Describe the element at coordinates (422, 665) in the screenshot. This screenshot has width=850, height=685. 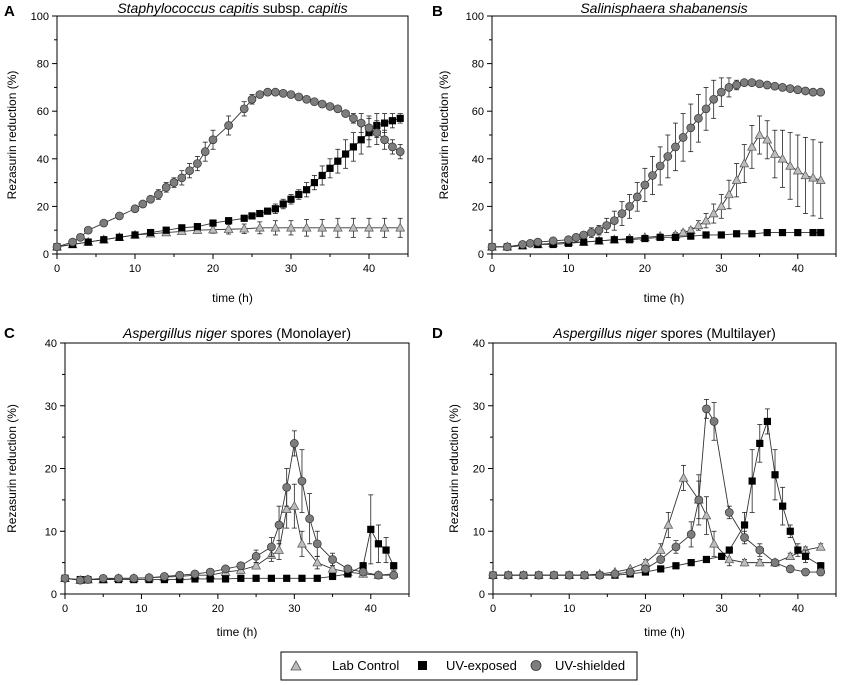
I see `legend-marker-square` at that location.